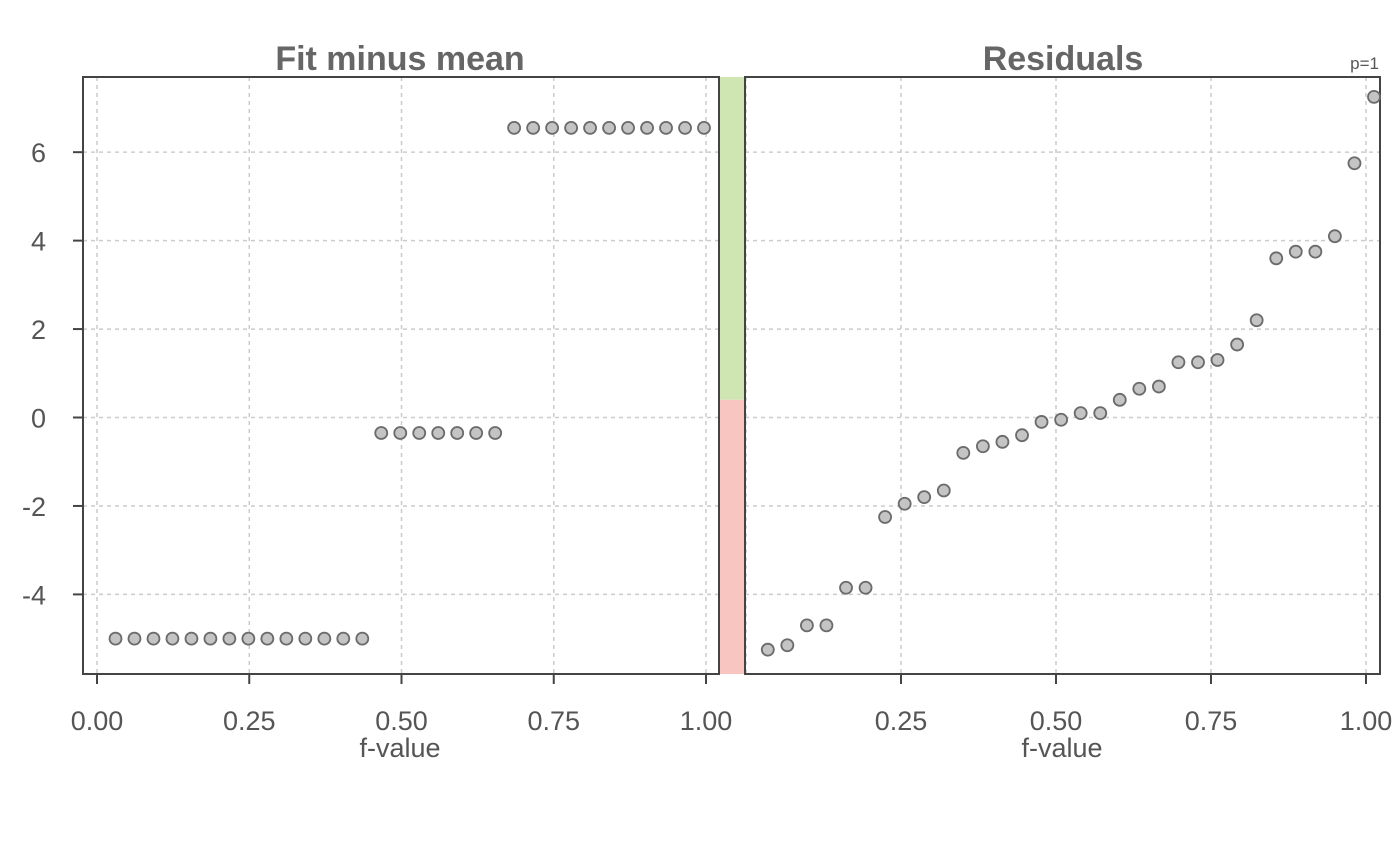 Image resolution: width=1400 pixels, height=866 pixels. Describe the element at coordinates (38, 419) in the screenshot. I see `y-tick-label: 0` at that location.